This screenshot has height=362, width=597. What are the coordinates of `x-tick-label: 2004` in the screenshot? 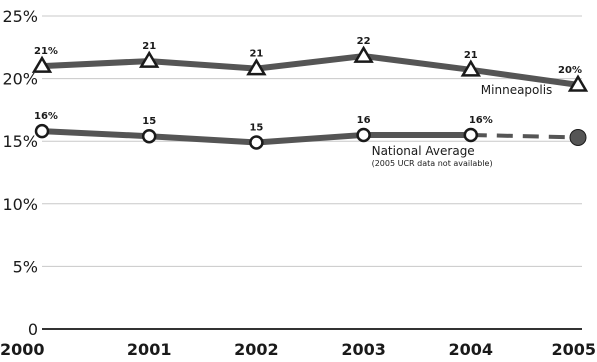 It's located at (471, 349).